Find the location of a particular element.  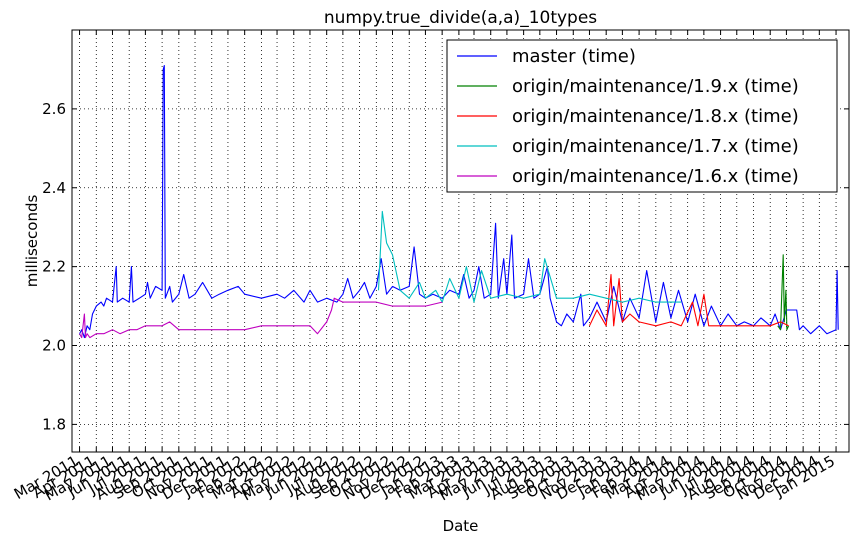

legend-entry: master (time) is located at coordinates (574, 56).